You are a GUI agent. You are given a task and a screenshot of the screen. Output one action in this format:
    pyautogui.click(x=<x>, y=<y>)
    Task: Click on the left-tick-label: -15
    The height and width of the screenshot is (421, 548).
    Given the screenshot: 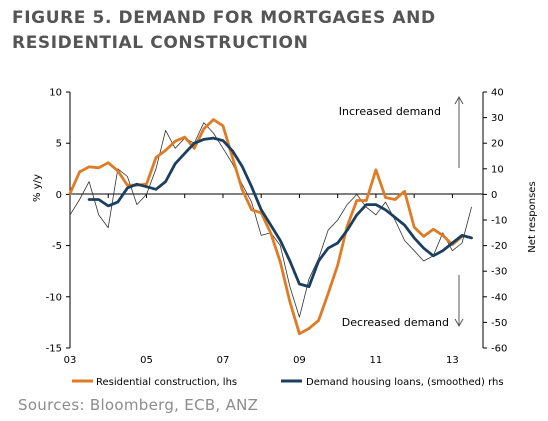 What is the action you would take?
    pyautogui.click(x=54, y=349)
    